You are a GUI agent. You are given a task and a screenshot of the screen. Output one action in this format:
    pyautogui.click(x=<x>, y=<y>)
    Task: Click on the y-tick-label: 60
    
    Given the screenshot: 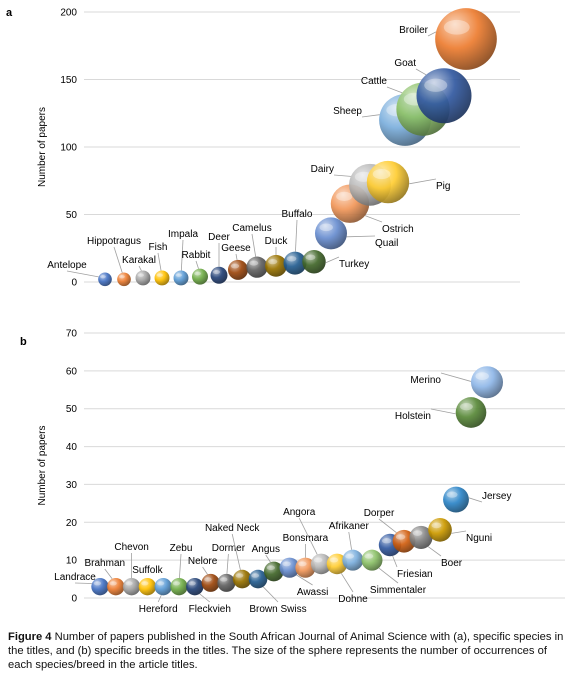 What is the action you would take?
    pyautogui.click(x=72, y=371)
    